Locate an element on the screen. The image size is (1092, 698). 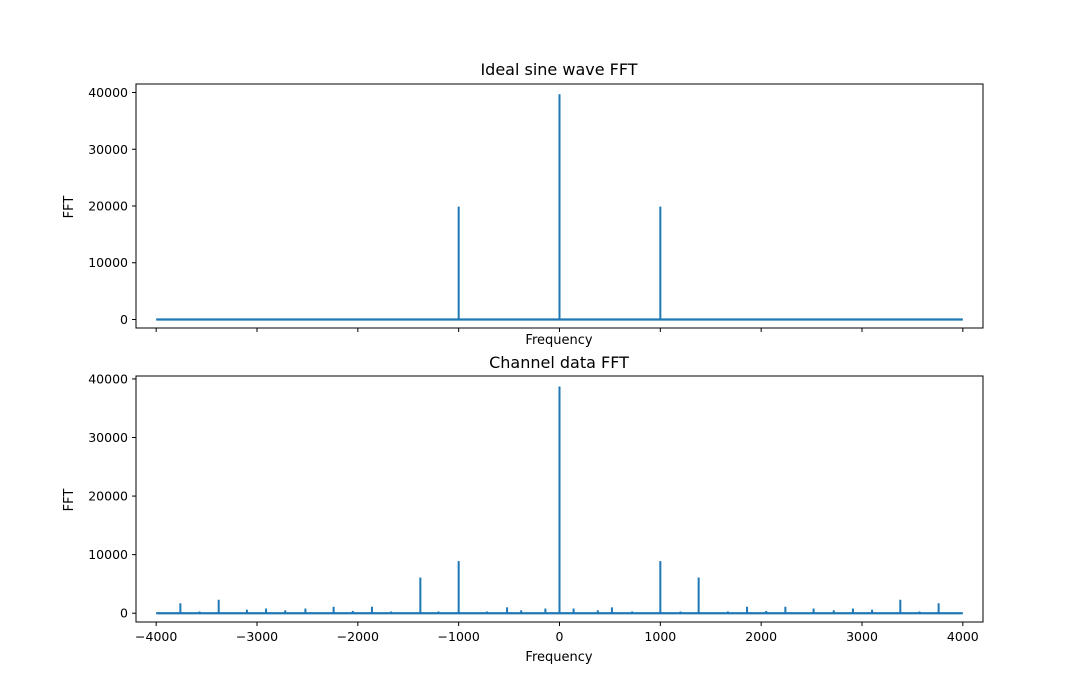
subplot-title: Channel data FFT is located at coordinates (559, 362).